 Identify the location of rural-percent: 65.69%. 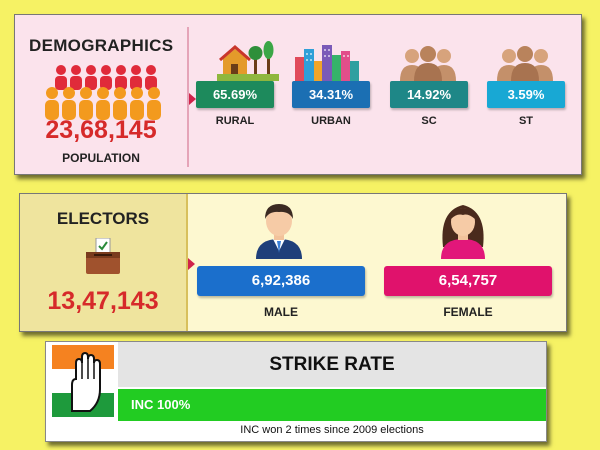
(235, 94).